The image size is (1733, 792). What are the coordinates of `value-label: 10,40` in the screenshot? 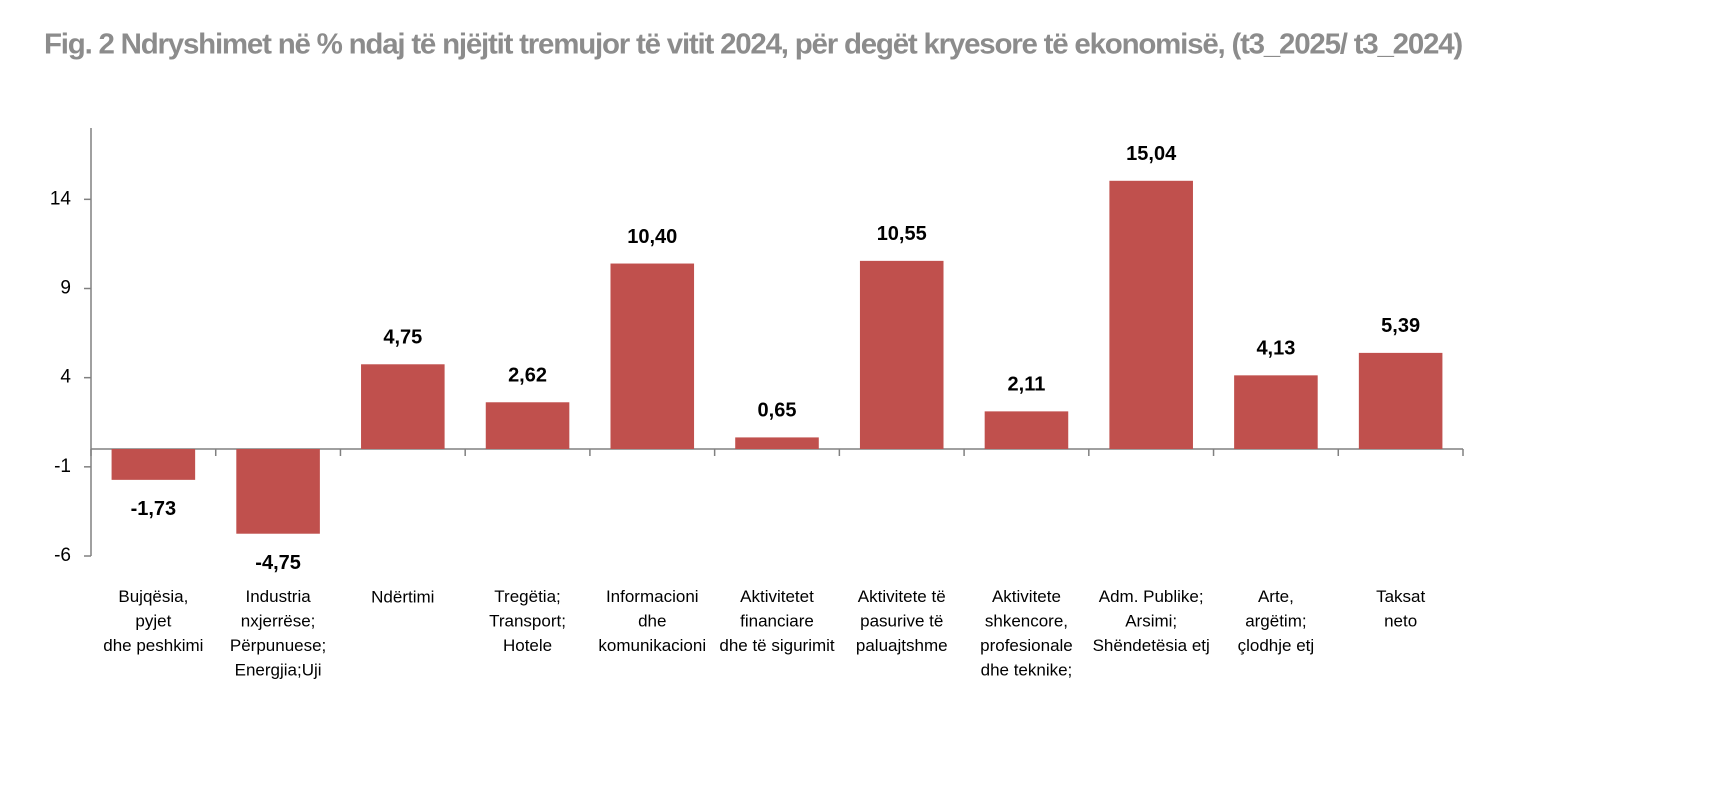 It's located at (652, 237).